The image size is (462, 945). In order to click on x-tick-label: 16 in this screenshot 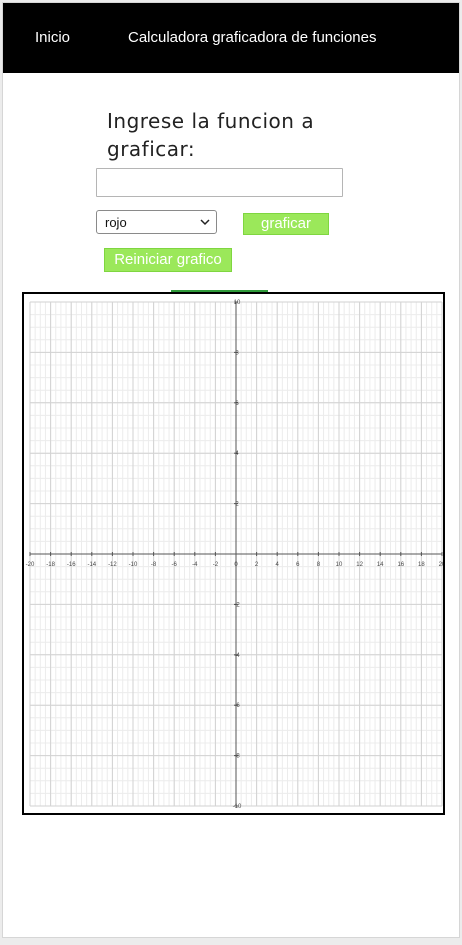, I will do `click(400, 565)`.